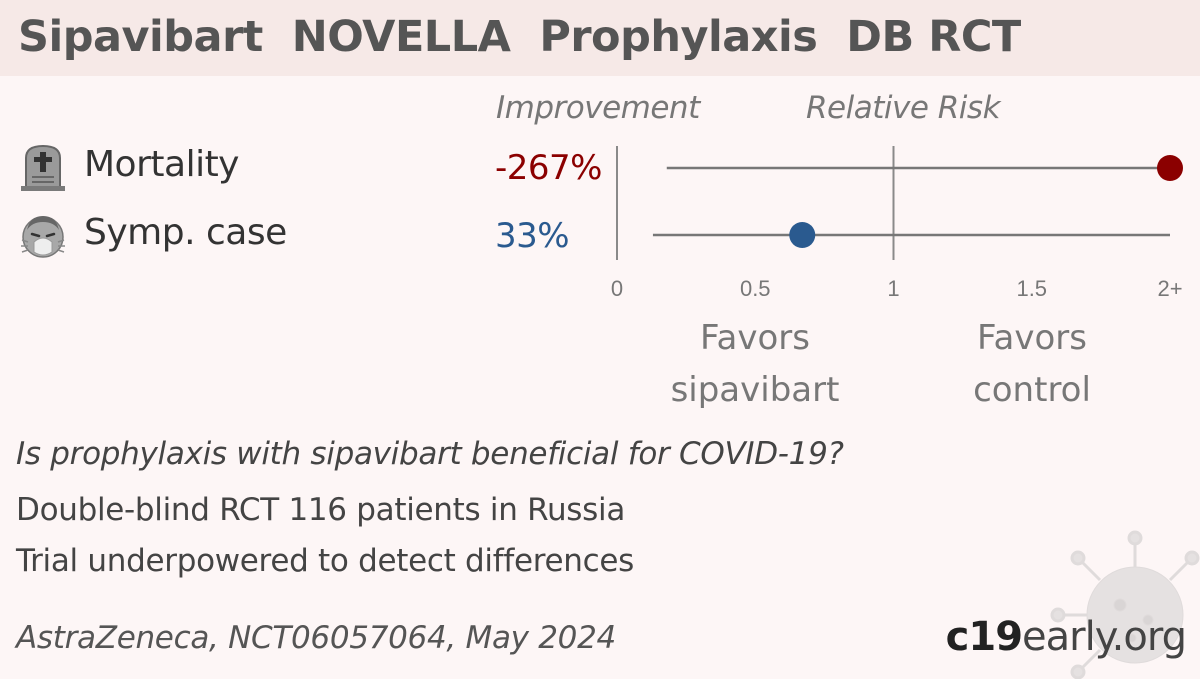  Describe the element at coordinates (1125, 604) in the screenshot. I see `virus-watermark-icon` at that location.